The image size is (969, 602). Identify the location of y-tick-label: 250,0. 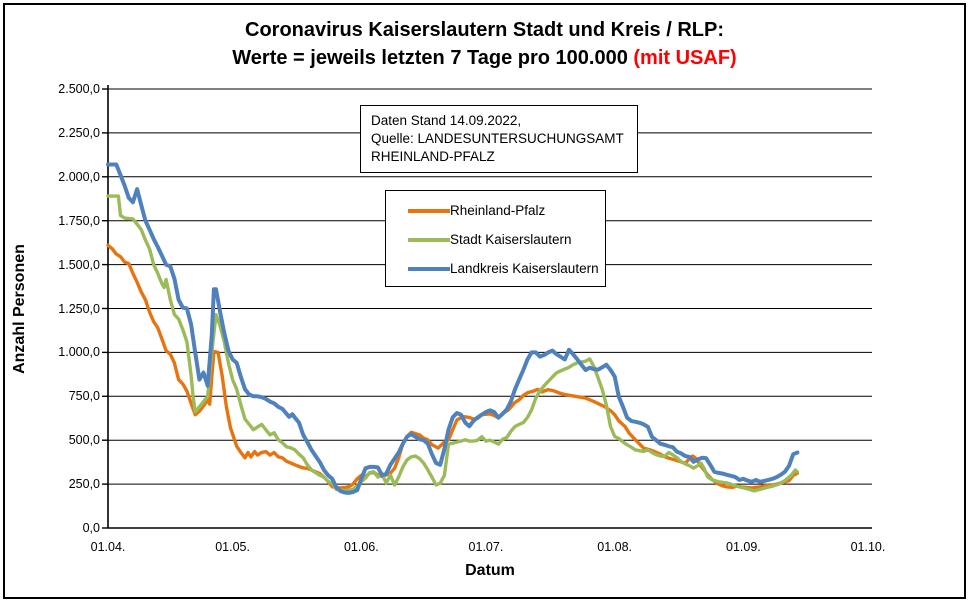
(84, 484).